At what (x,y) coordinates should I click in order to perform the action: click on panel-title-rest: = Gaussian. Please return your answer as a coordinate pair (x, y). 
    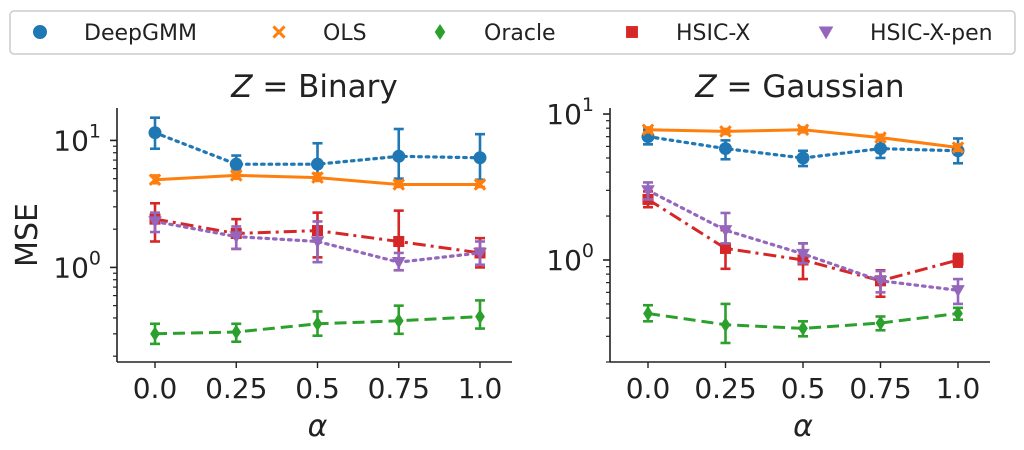
    Looking at the image, I should click on (811, 87).